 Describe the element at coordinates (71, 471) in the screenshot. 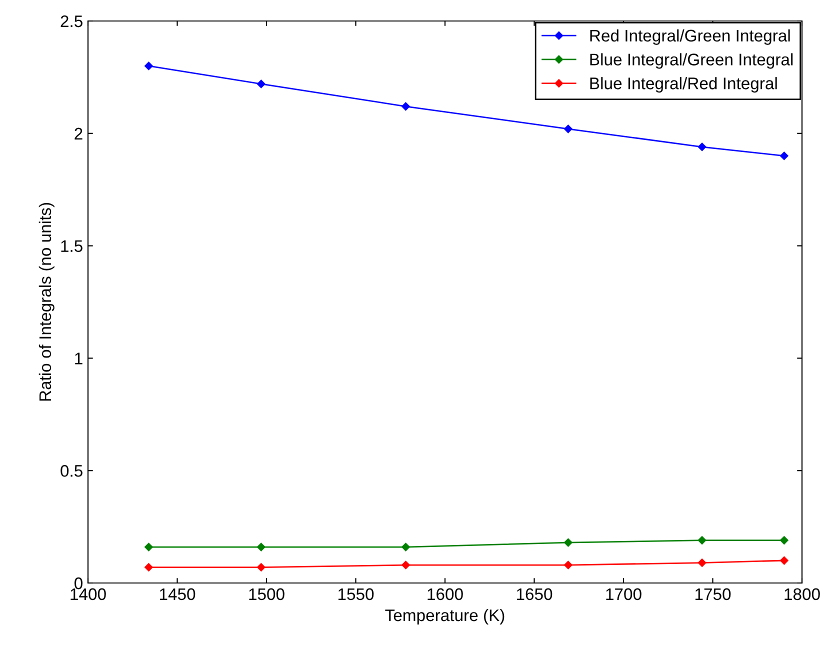

I see `y-tick-label: 0.5` at that location.